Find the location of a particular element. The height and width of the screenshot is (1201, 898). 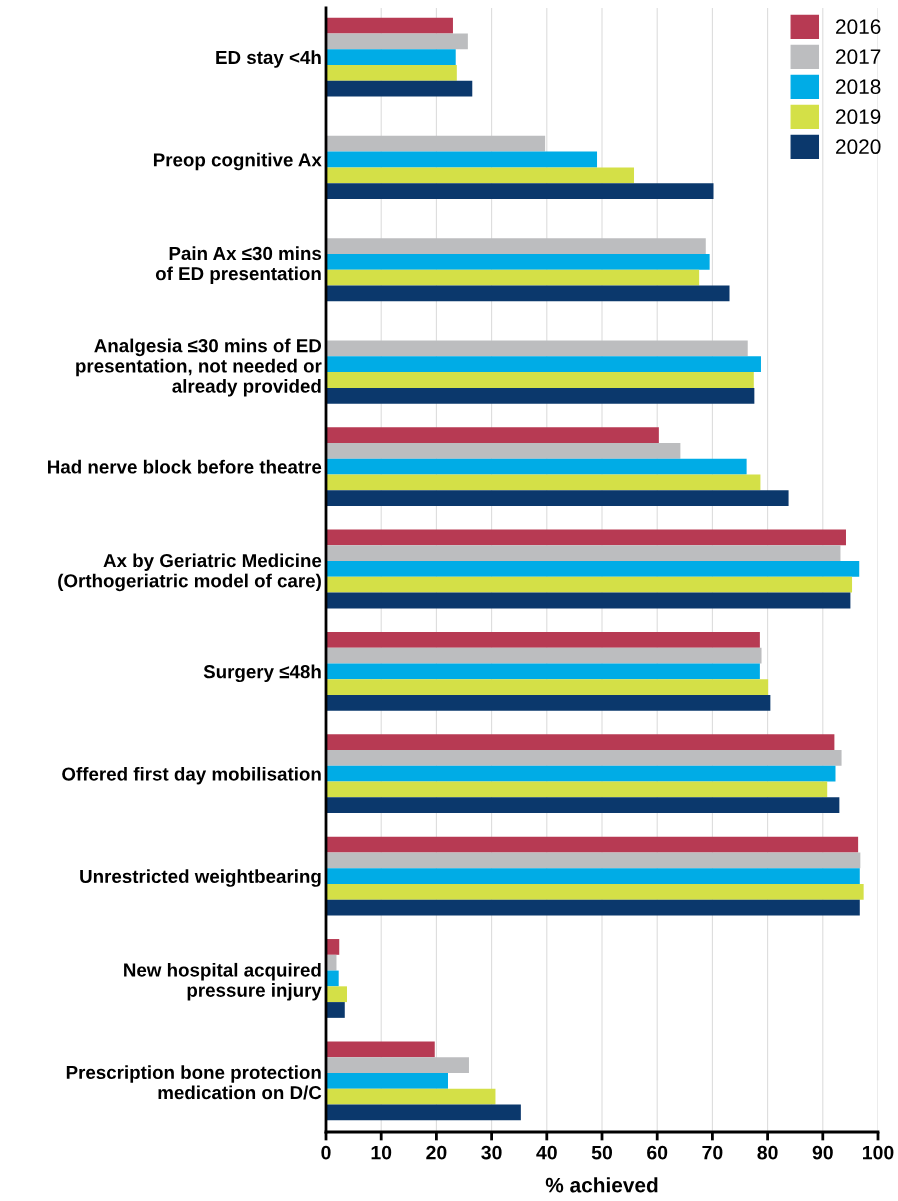

legend-label: 2016 is located at coordinates (858, 27).